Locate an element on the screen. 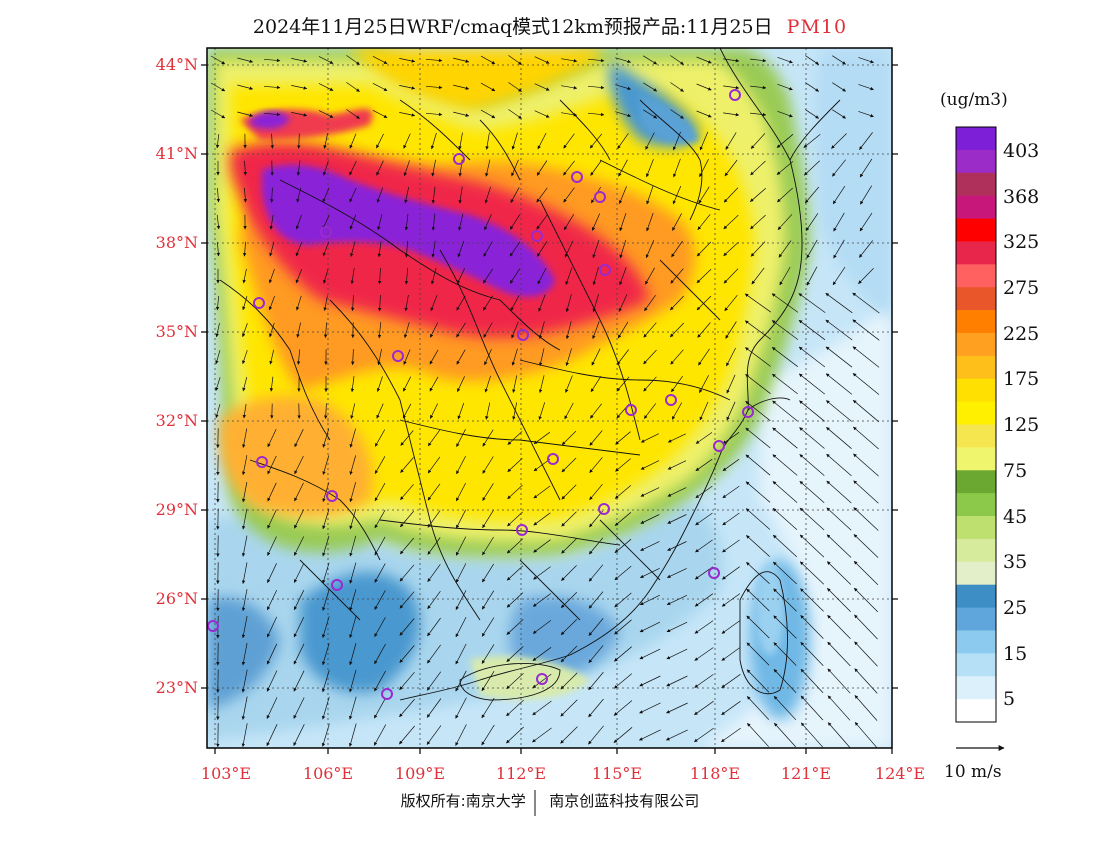  colorbar-label-15: 15 is located at coordinates (1015, 654).